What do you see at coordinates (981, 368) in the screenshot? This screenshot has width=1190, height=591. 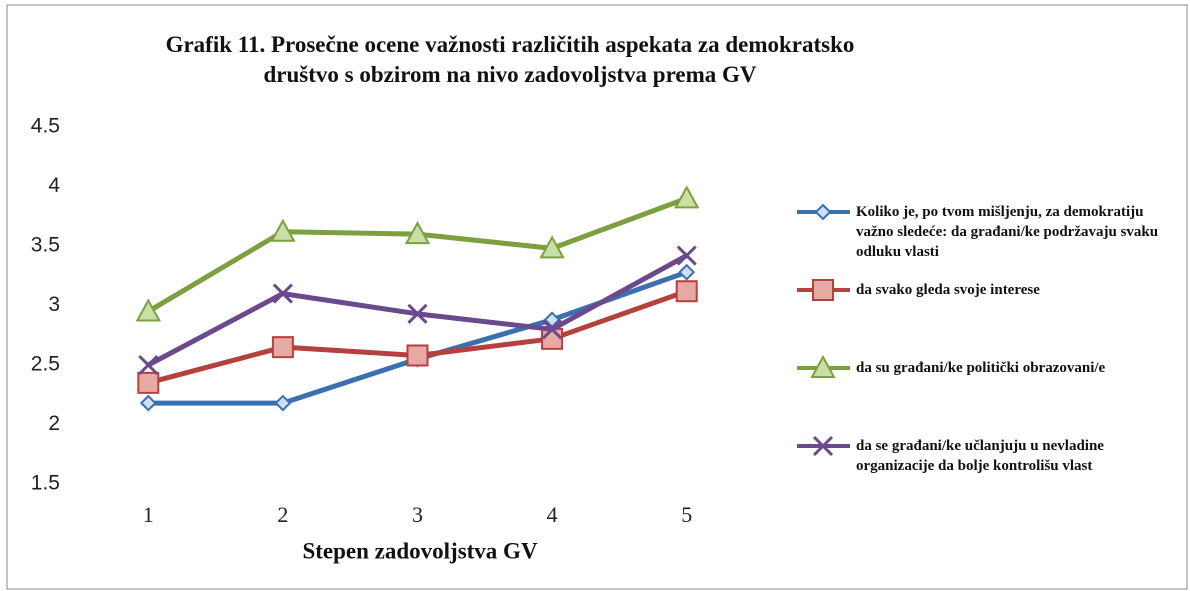 I see `legend-label: da su građani/ke politički obrazovani/e` at bounding box center [981, 368].